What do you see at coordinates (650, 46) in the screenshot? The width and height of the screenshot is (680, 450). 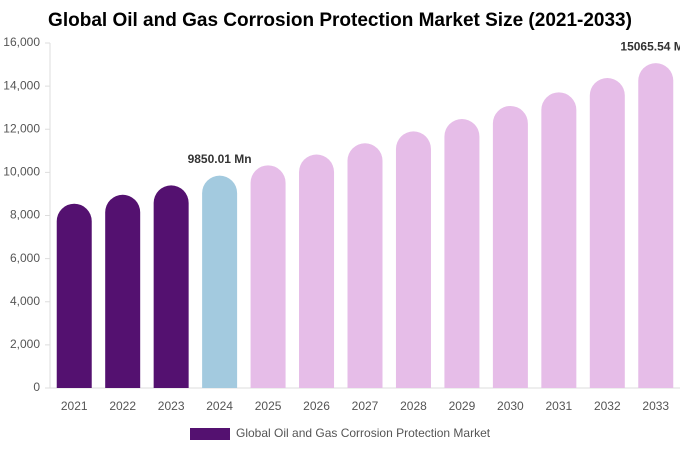 I see `value-label: 15065.54 Mn` at bounding box center [650, 46].